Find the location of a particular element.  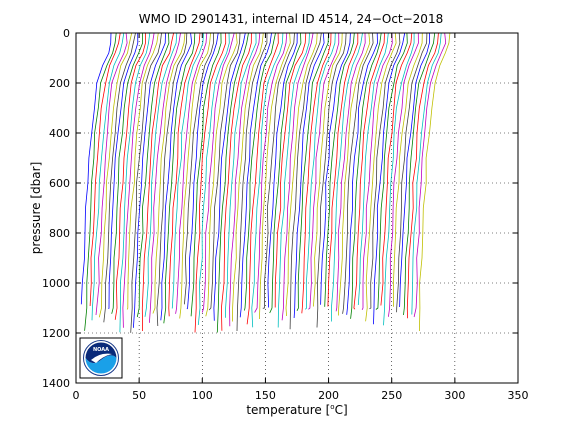

x-label-degree: o is located at coordinates (332, 407).